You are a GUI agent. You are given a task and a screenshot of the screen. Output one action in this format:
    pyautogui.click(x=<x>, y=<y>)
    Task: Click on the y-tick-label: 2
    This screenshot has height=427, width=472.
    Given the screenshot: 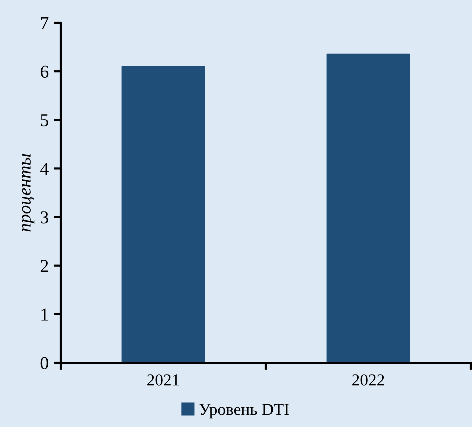 What is the action you would take?
    pyautogui.click(x=44, y=266)
    